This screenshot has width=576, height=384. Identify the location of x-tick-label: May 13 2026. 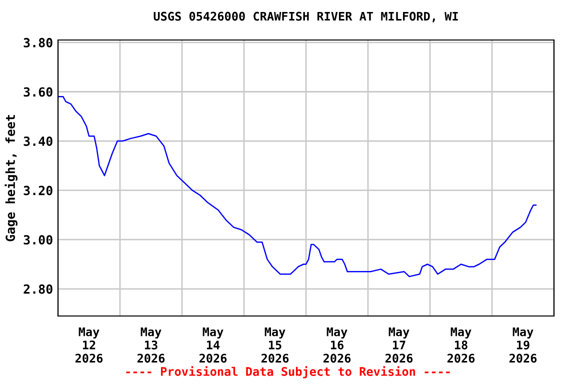
(151, 345).